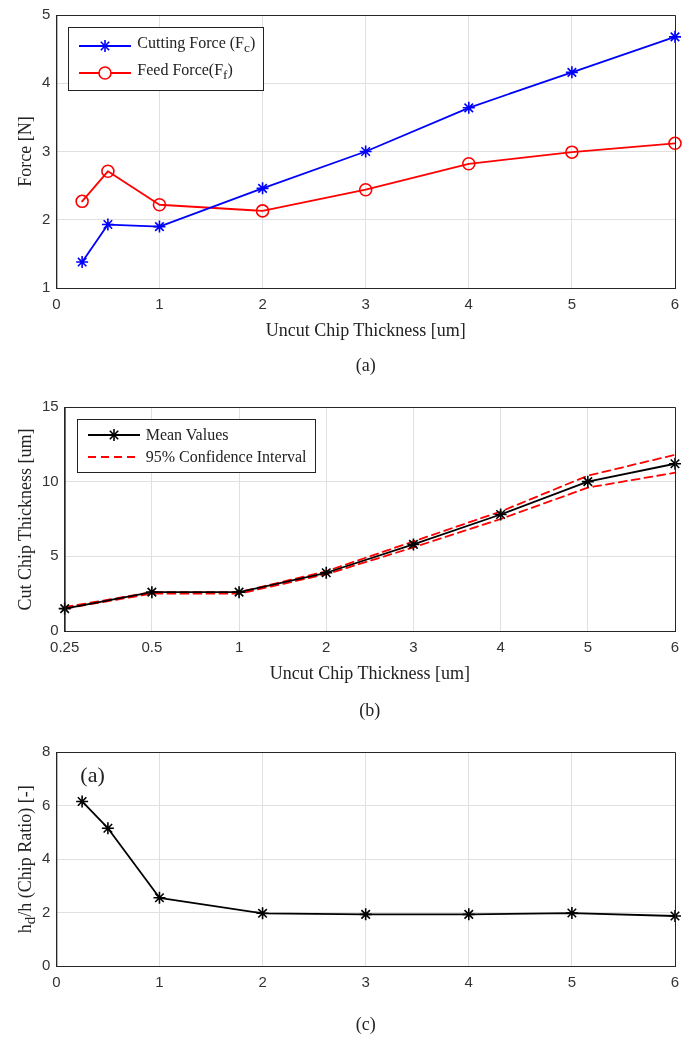  I want to click on y-tick-label: 10, so click(50, 480).